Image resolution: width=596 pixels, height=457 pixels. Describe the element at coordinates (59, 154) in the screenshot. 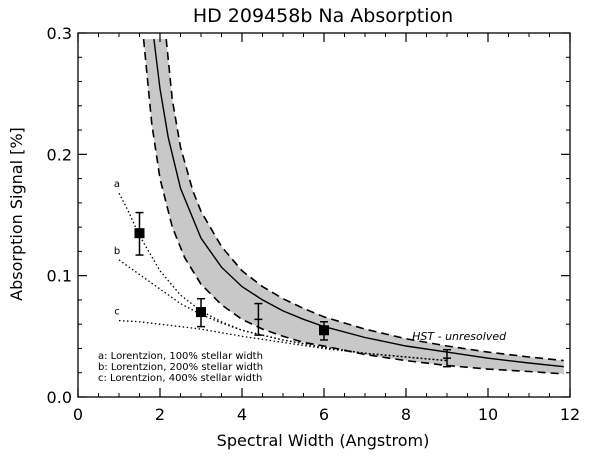

I see `y-tick-label-2: 0.2` at that location.